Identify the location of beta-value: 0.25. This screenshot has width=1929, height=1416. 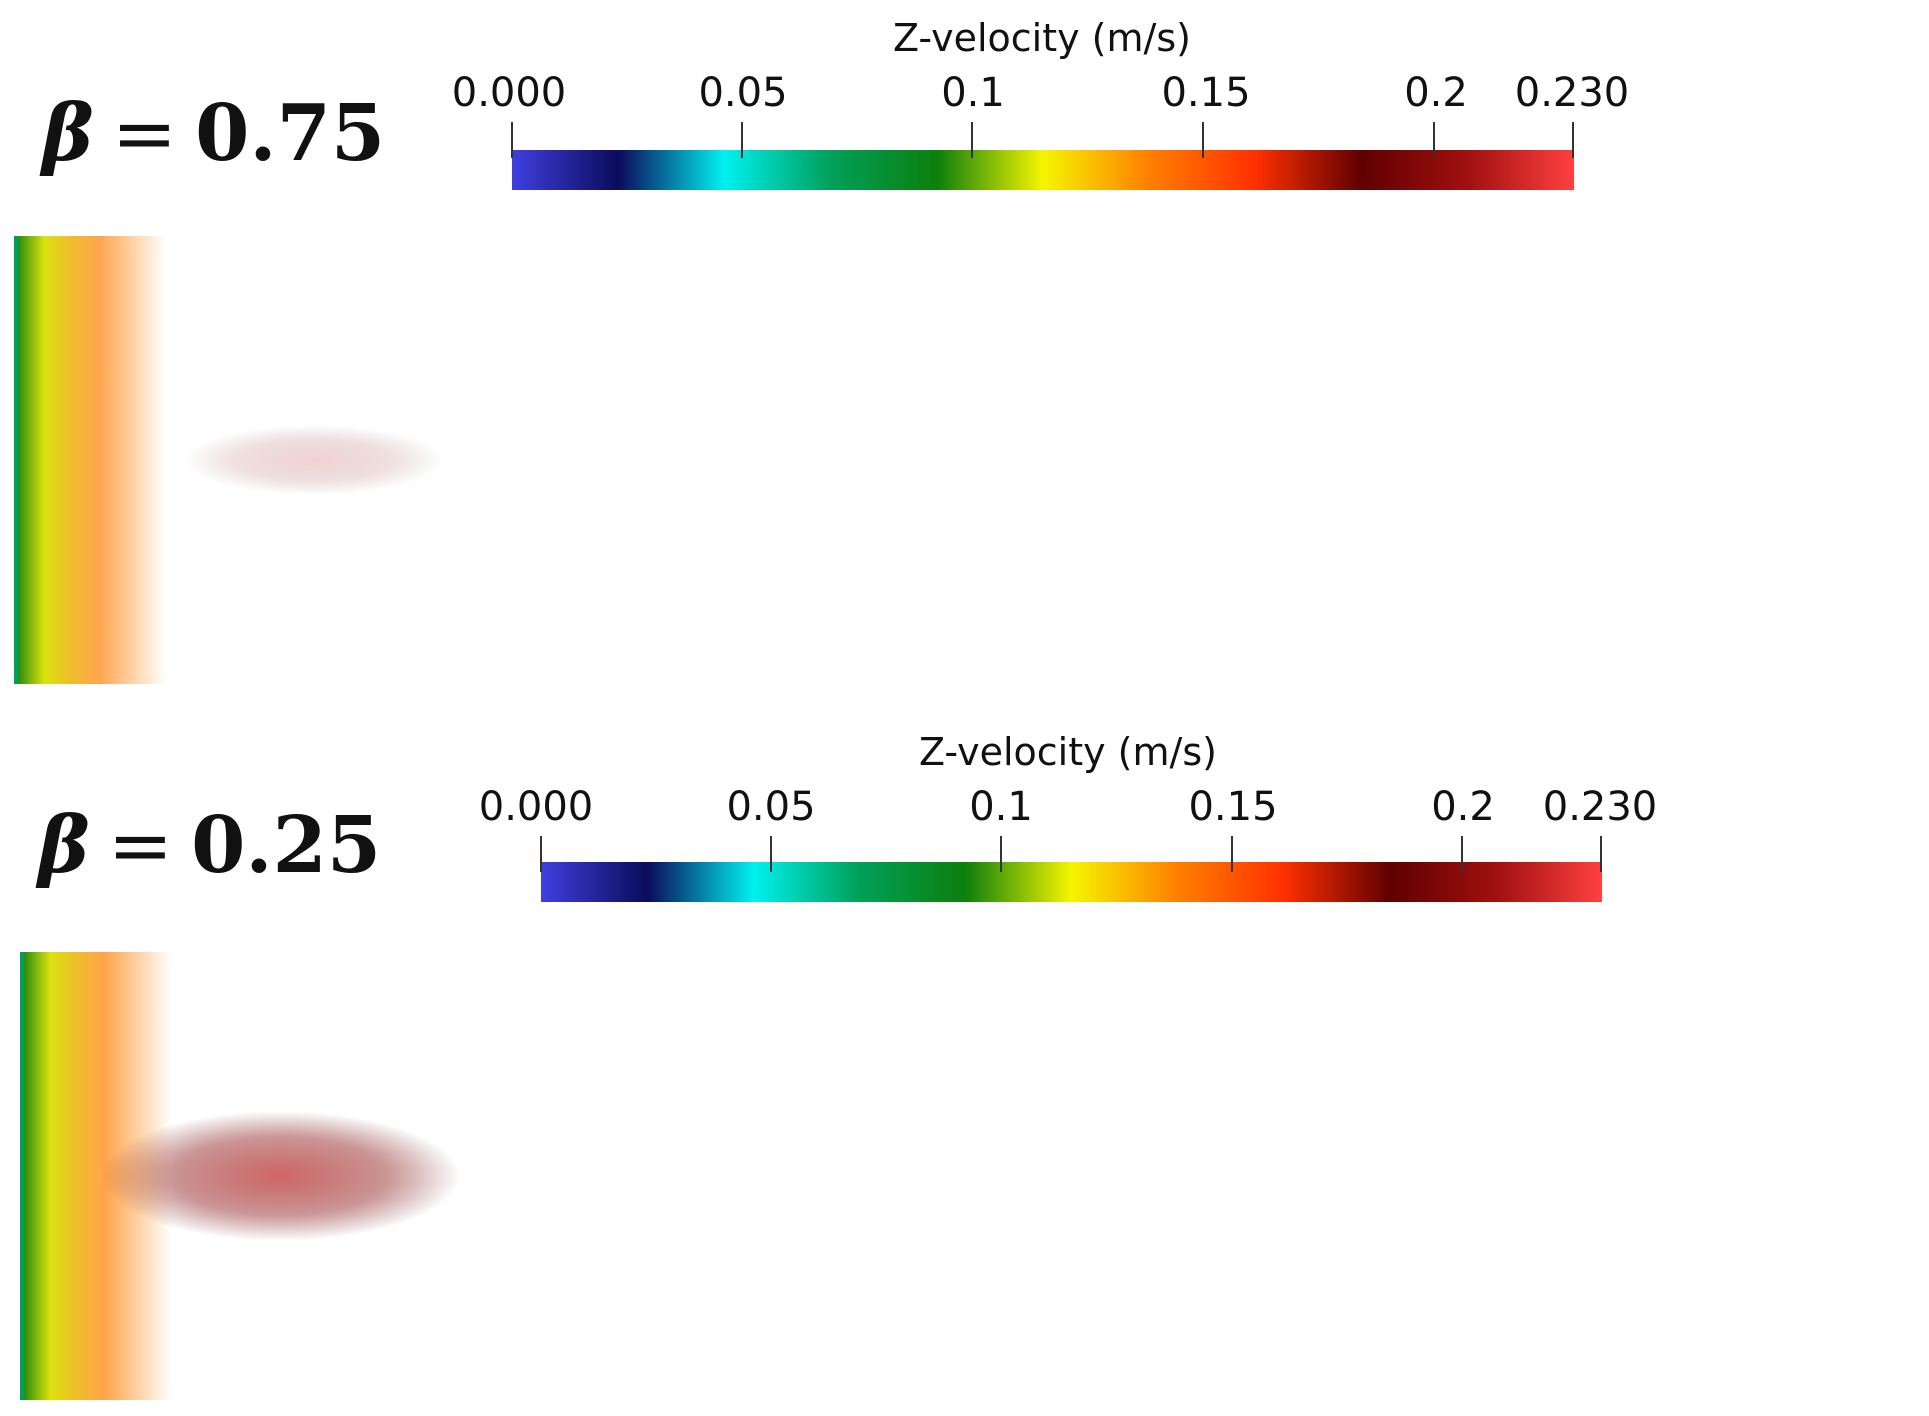
(286, 845).